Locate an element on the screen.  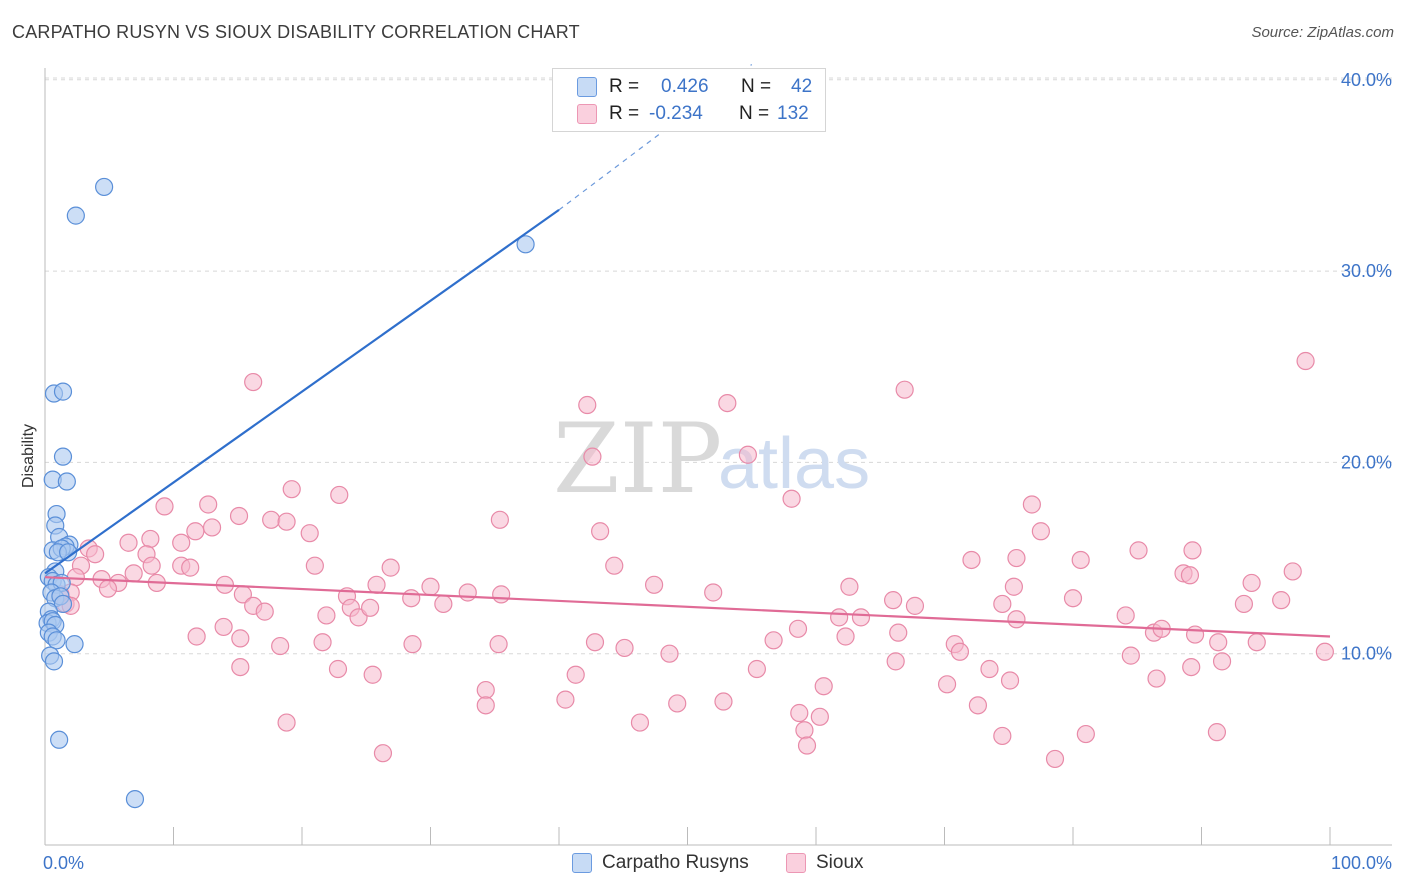
series-label-carpatho: Carpatho Rusyns is located at coordinates (675, 862).